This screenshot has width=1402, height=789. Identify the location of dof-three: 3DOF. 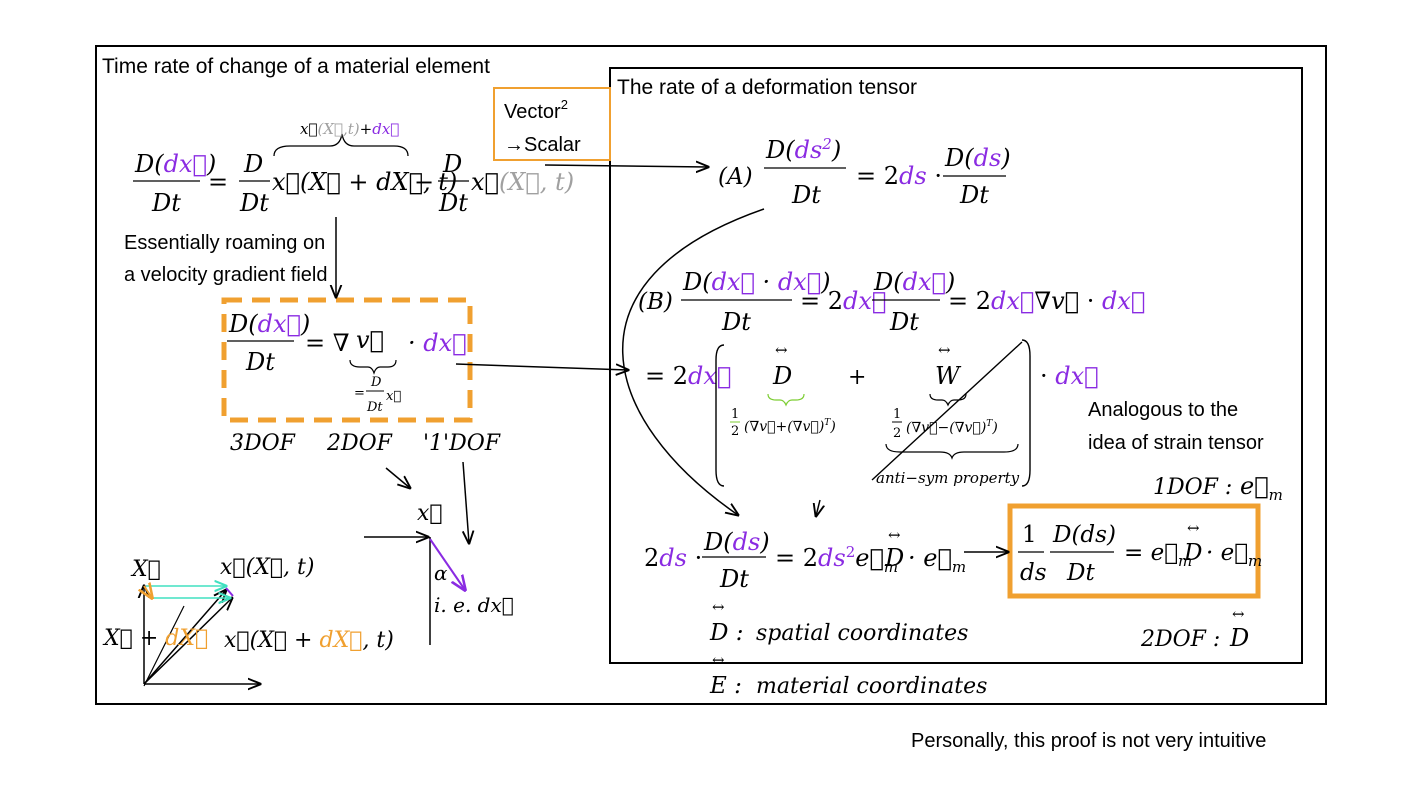
(263, 443).